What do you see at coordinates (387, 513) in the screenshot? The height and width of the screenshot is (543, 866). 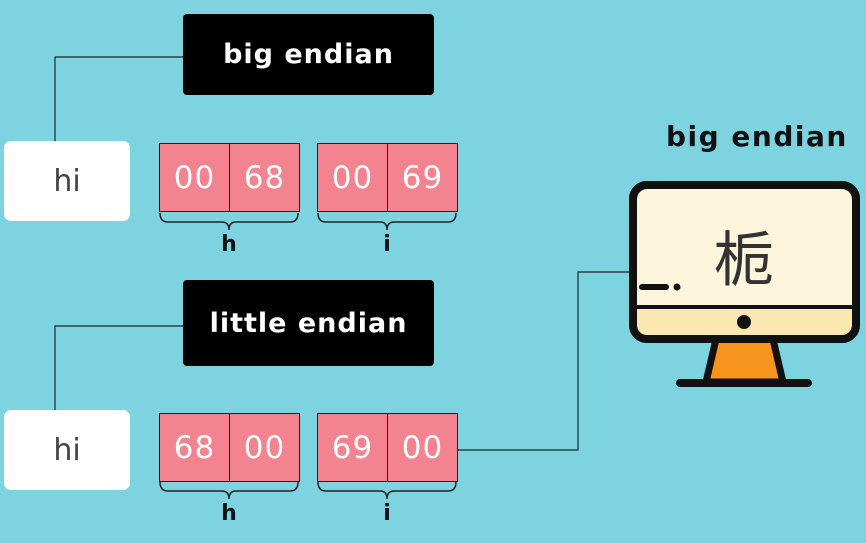 I see `char-label-bottom-i: i` at bounding box center [387, 513].